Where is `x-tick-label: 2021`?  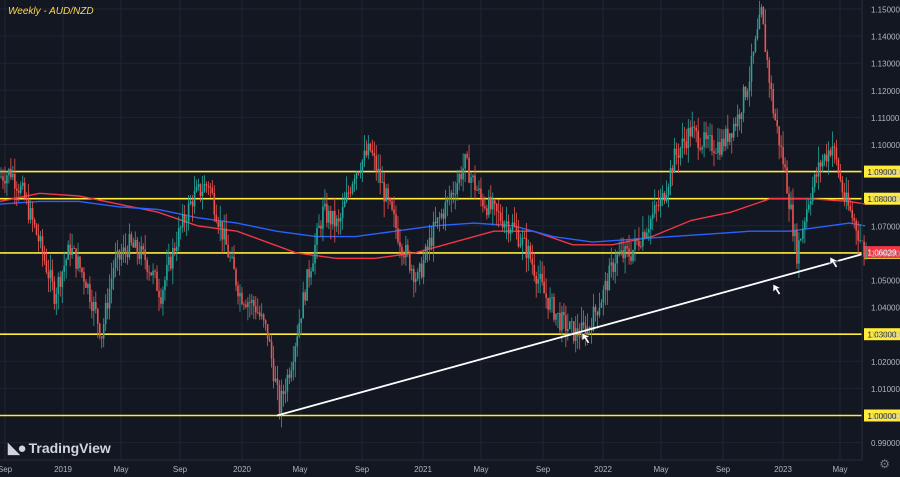
x-tick-label: 2021 is located at coordinates (423, 469).